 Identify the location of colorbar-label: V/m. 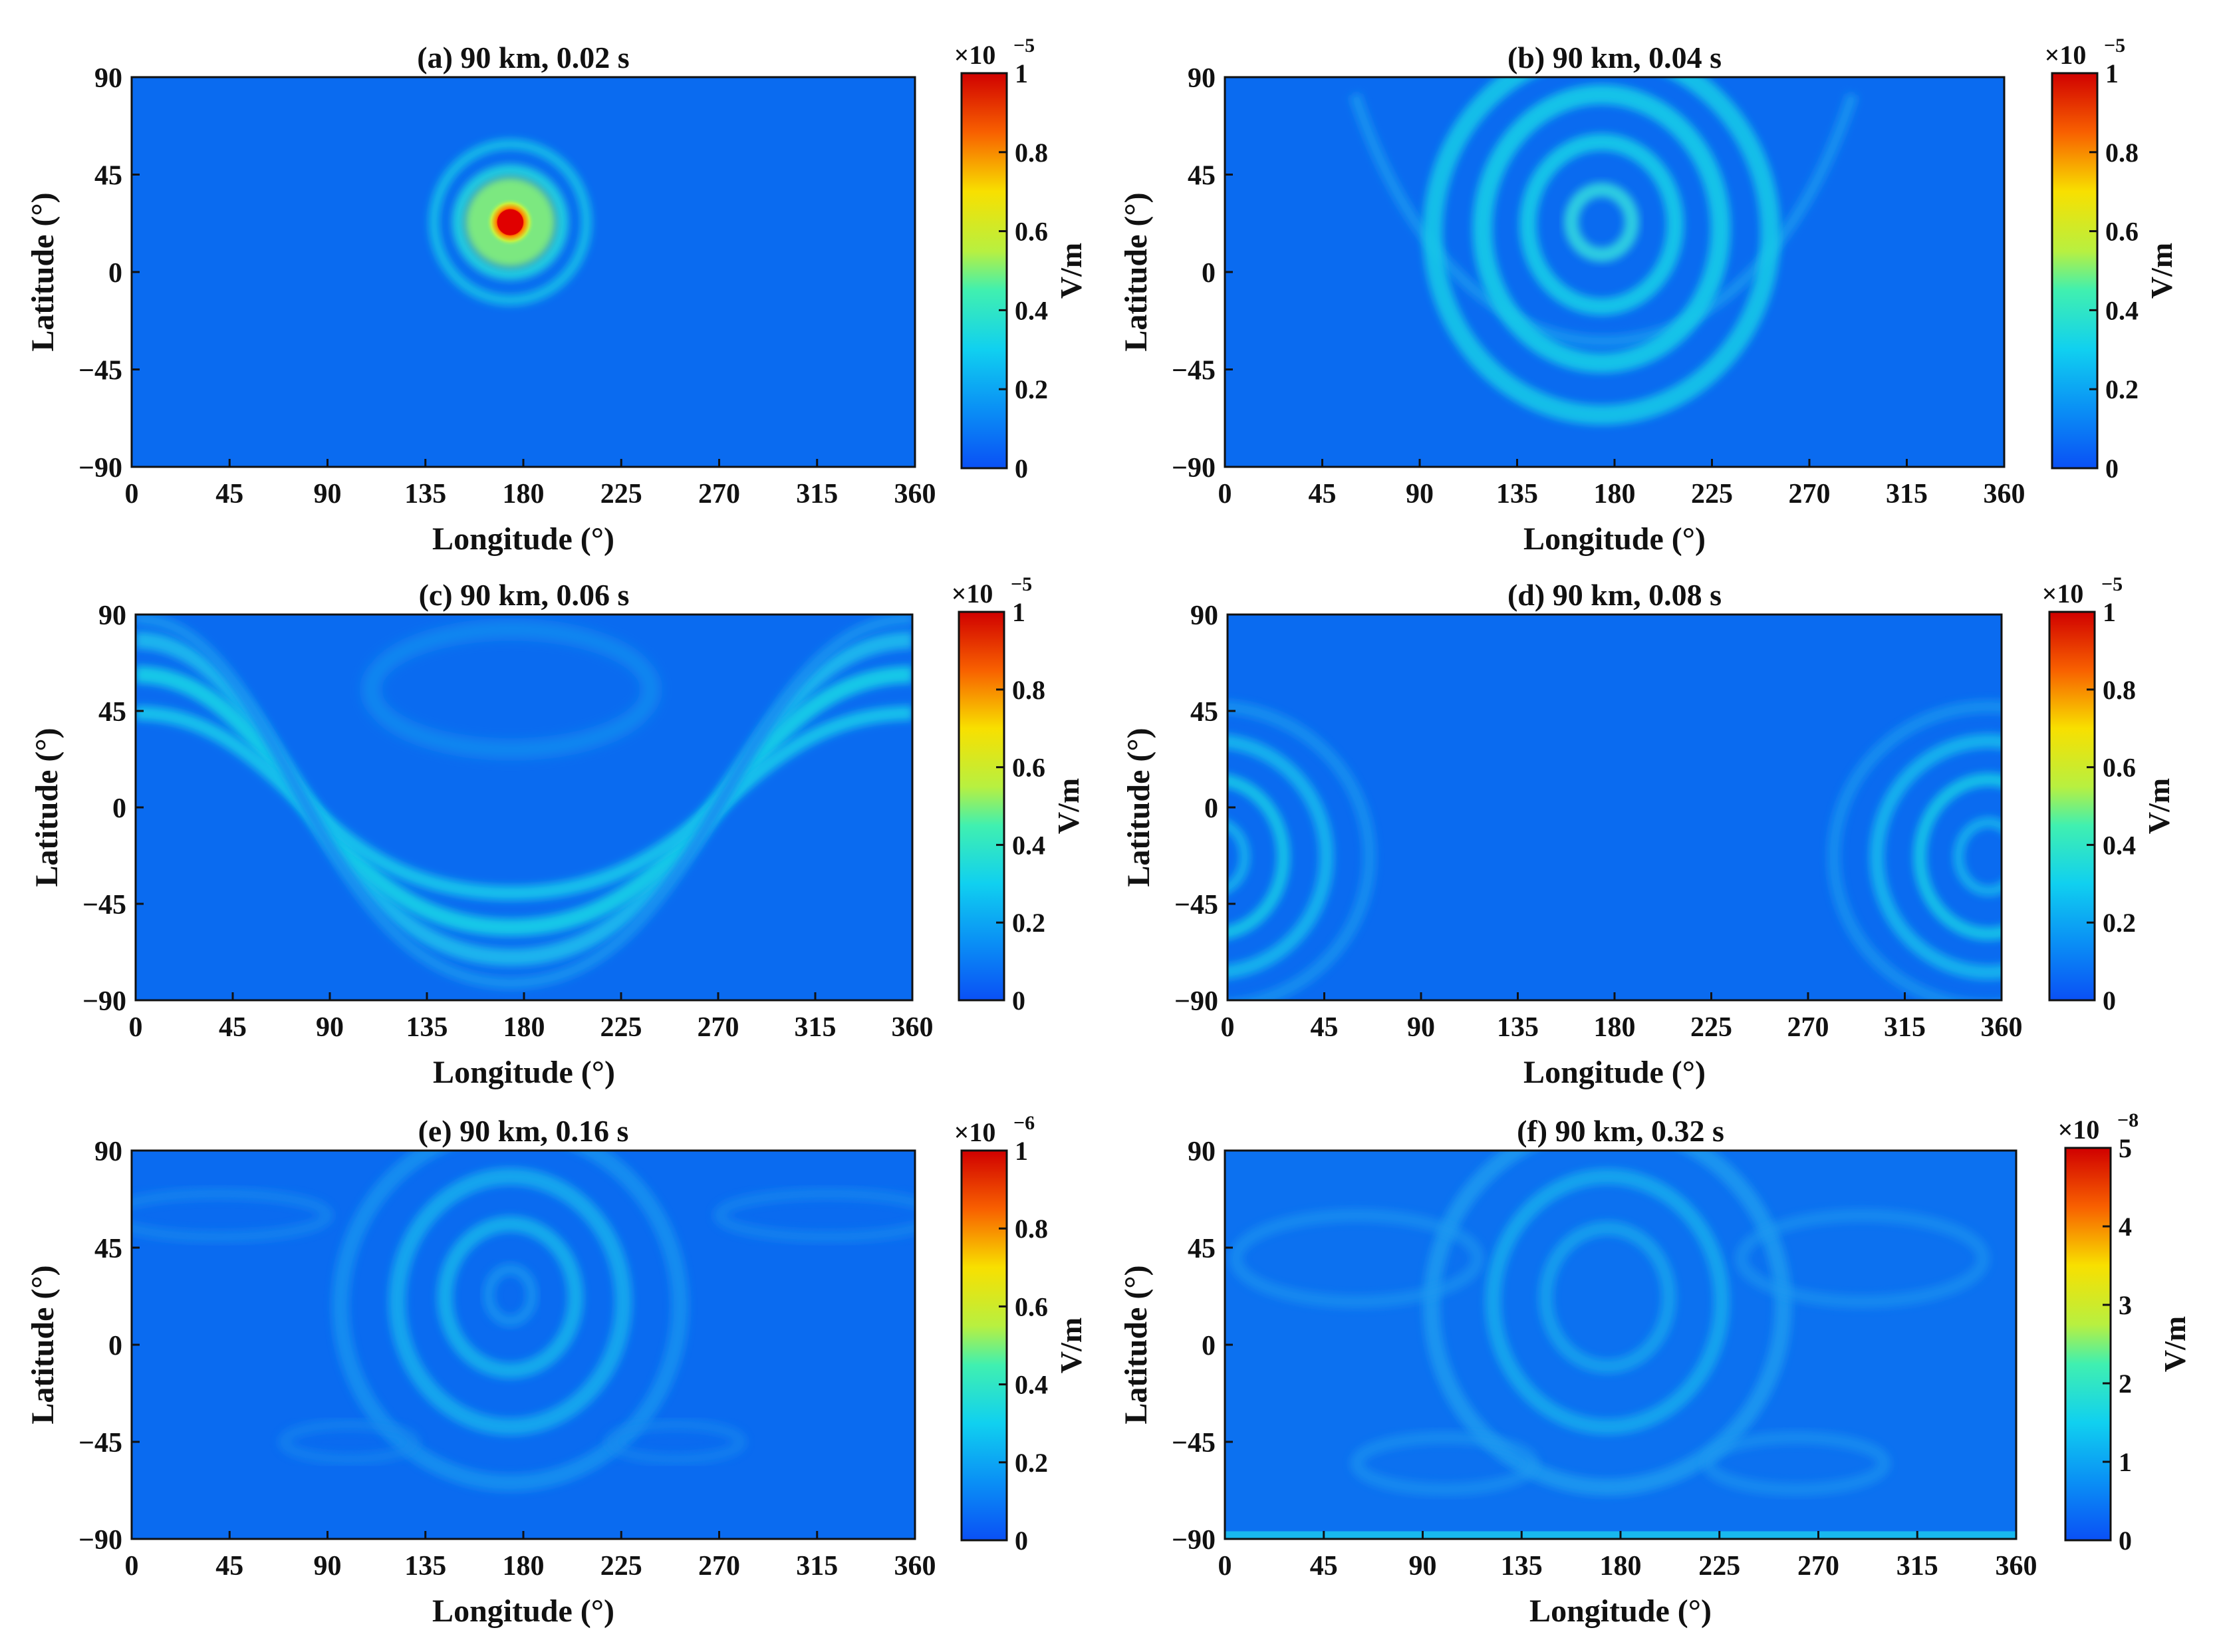
(1071, 1345).